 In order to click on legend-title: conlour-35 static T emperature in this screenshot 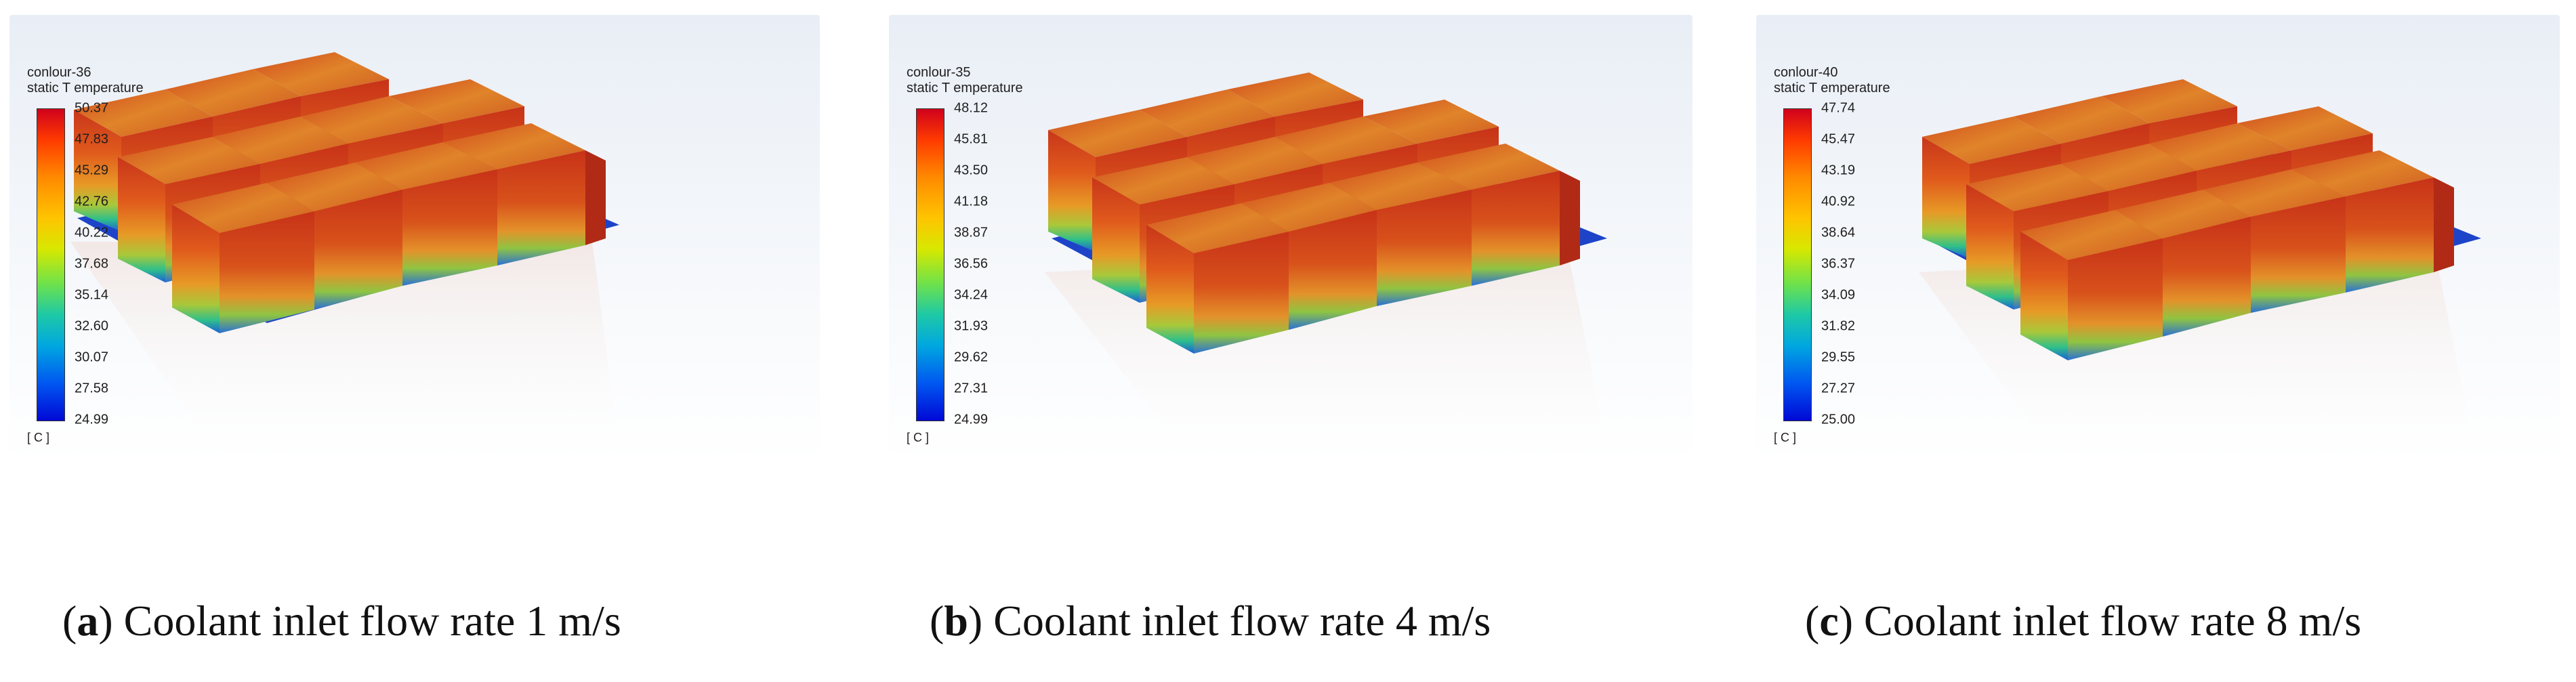, I will do `click(965, 80)`.